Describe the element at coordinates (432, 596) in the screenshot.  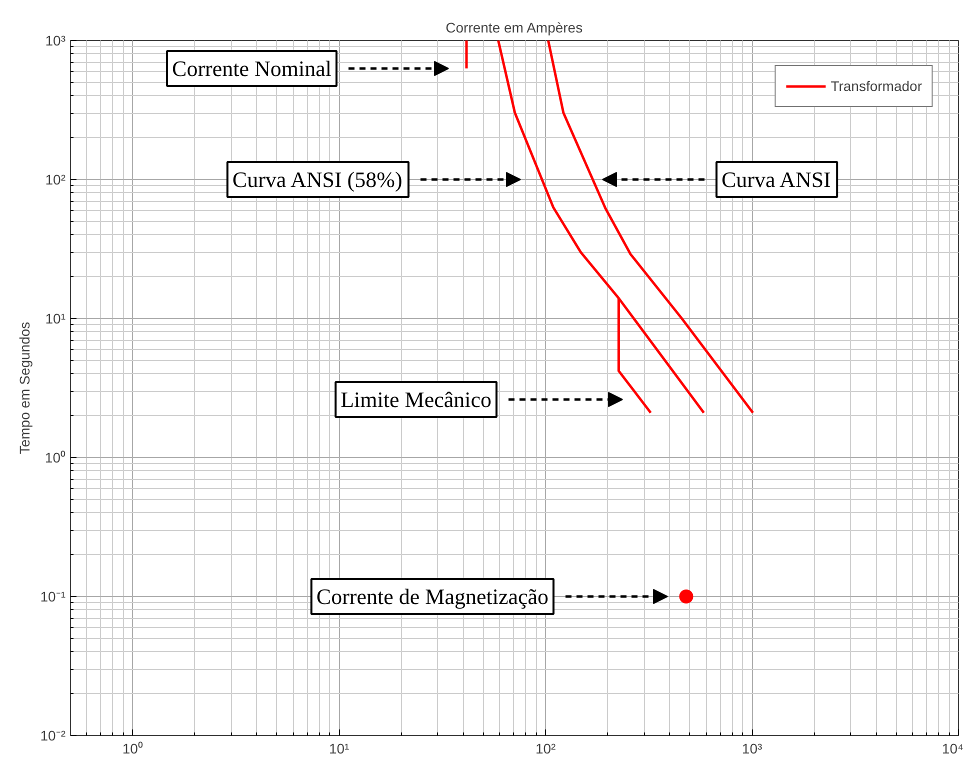
I see `annotation: Corrente de Magnetização` at that location.